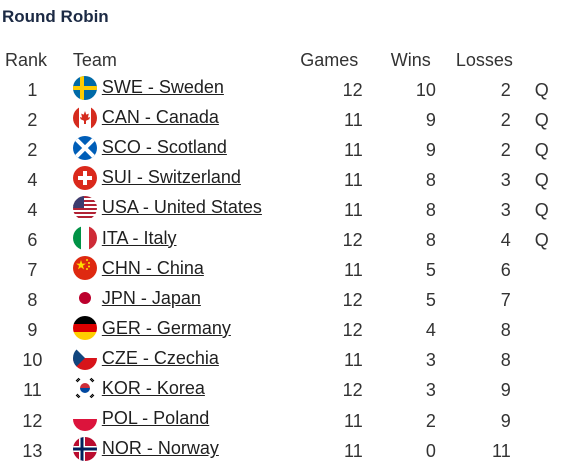 The height and width of the screenshot is (470, 566). I want to click on table-row: 4 USA - United States 11 8 3 Q, so click(283, 210).